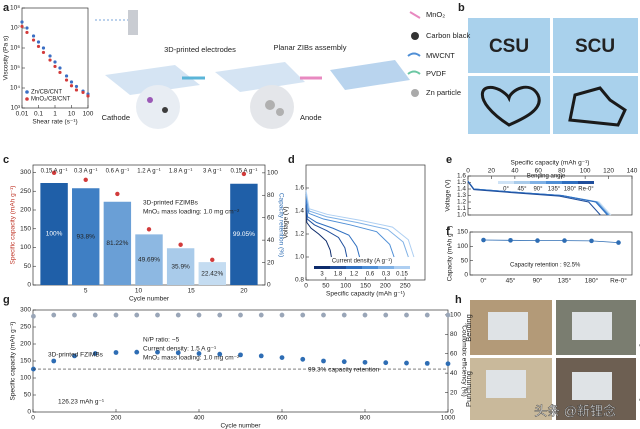 This screenshot has width=640, height=429. What do you see at coordinates (565, 281) in the screenshot?
I see `x-tick-label: 135°` at bounding box center [565, 281].